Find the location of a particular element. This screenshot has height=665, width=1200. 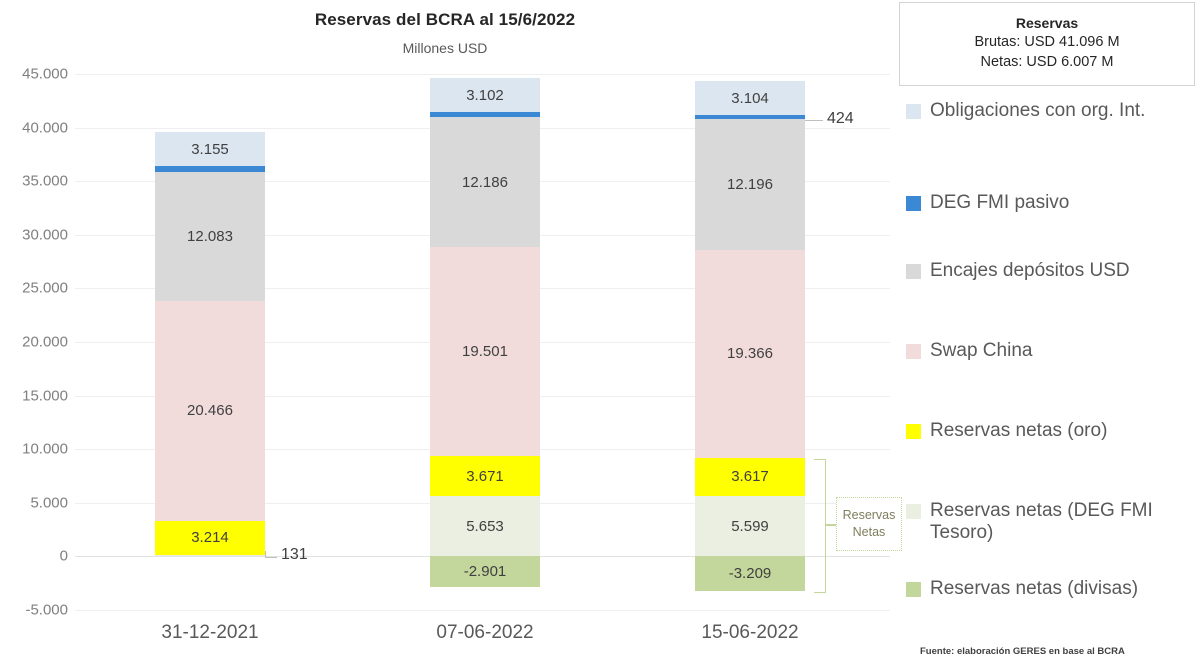

net-reserves-bracket is located at coordinates (820, 526).